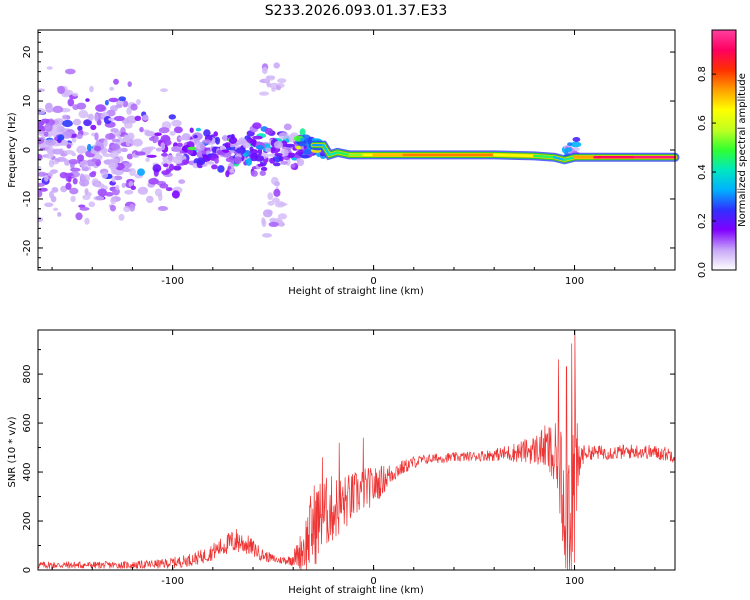 The image size is (750, 600). I want to click on y-tick-label: 0, so click(27, 570).